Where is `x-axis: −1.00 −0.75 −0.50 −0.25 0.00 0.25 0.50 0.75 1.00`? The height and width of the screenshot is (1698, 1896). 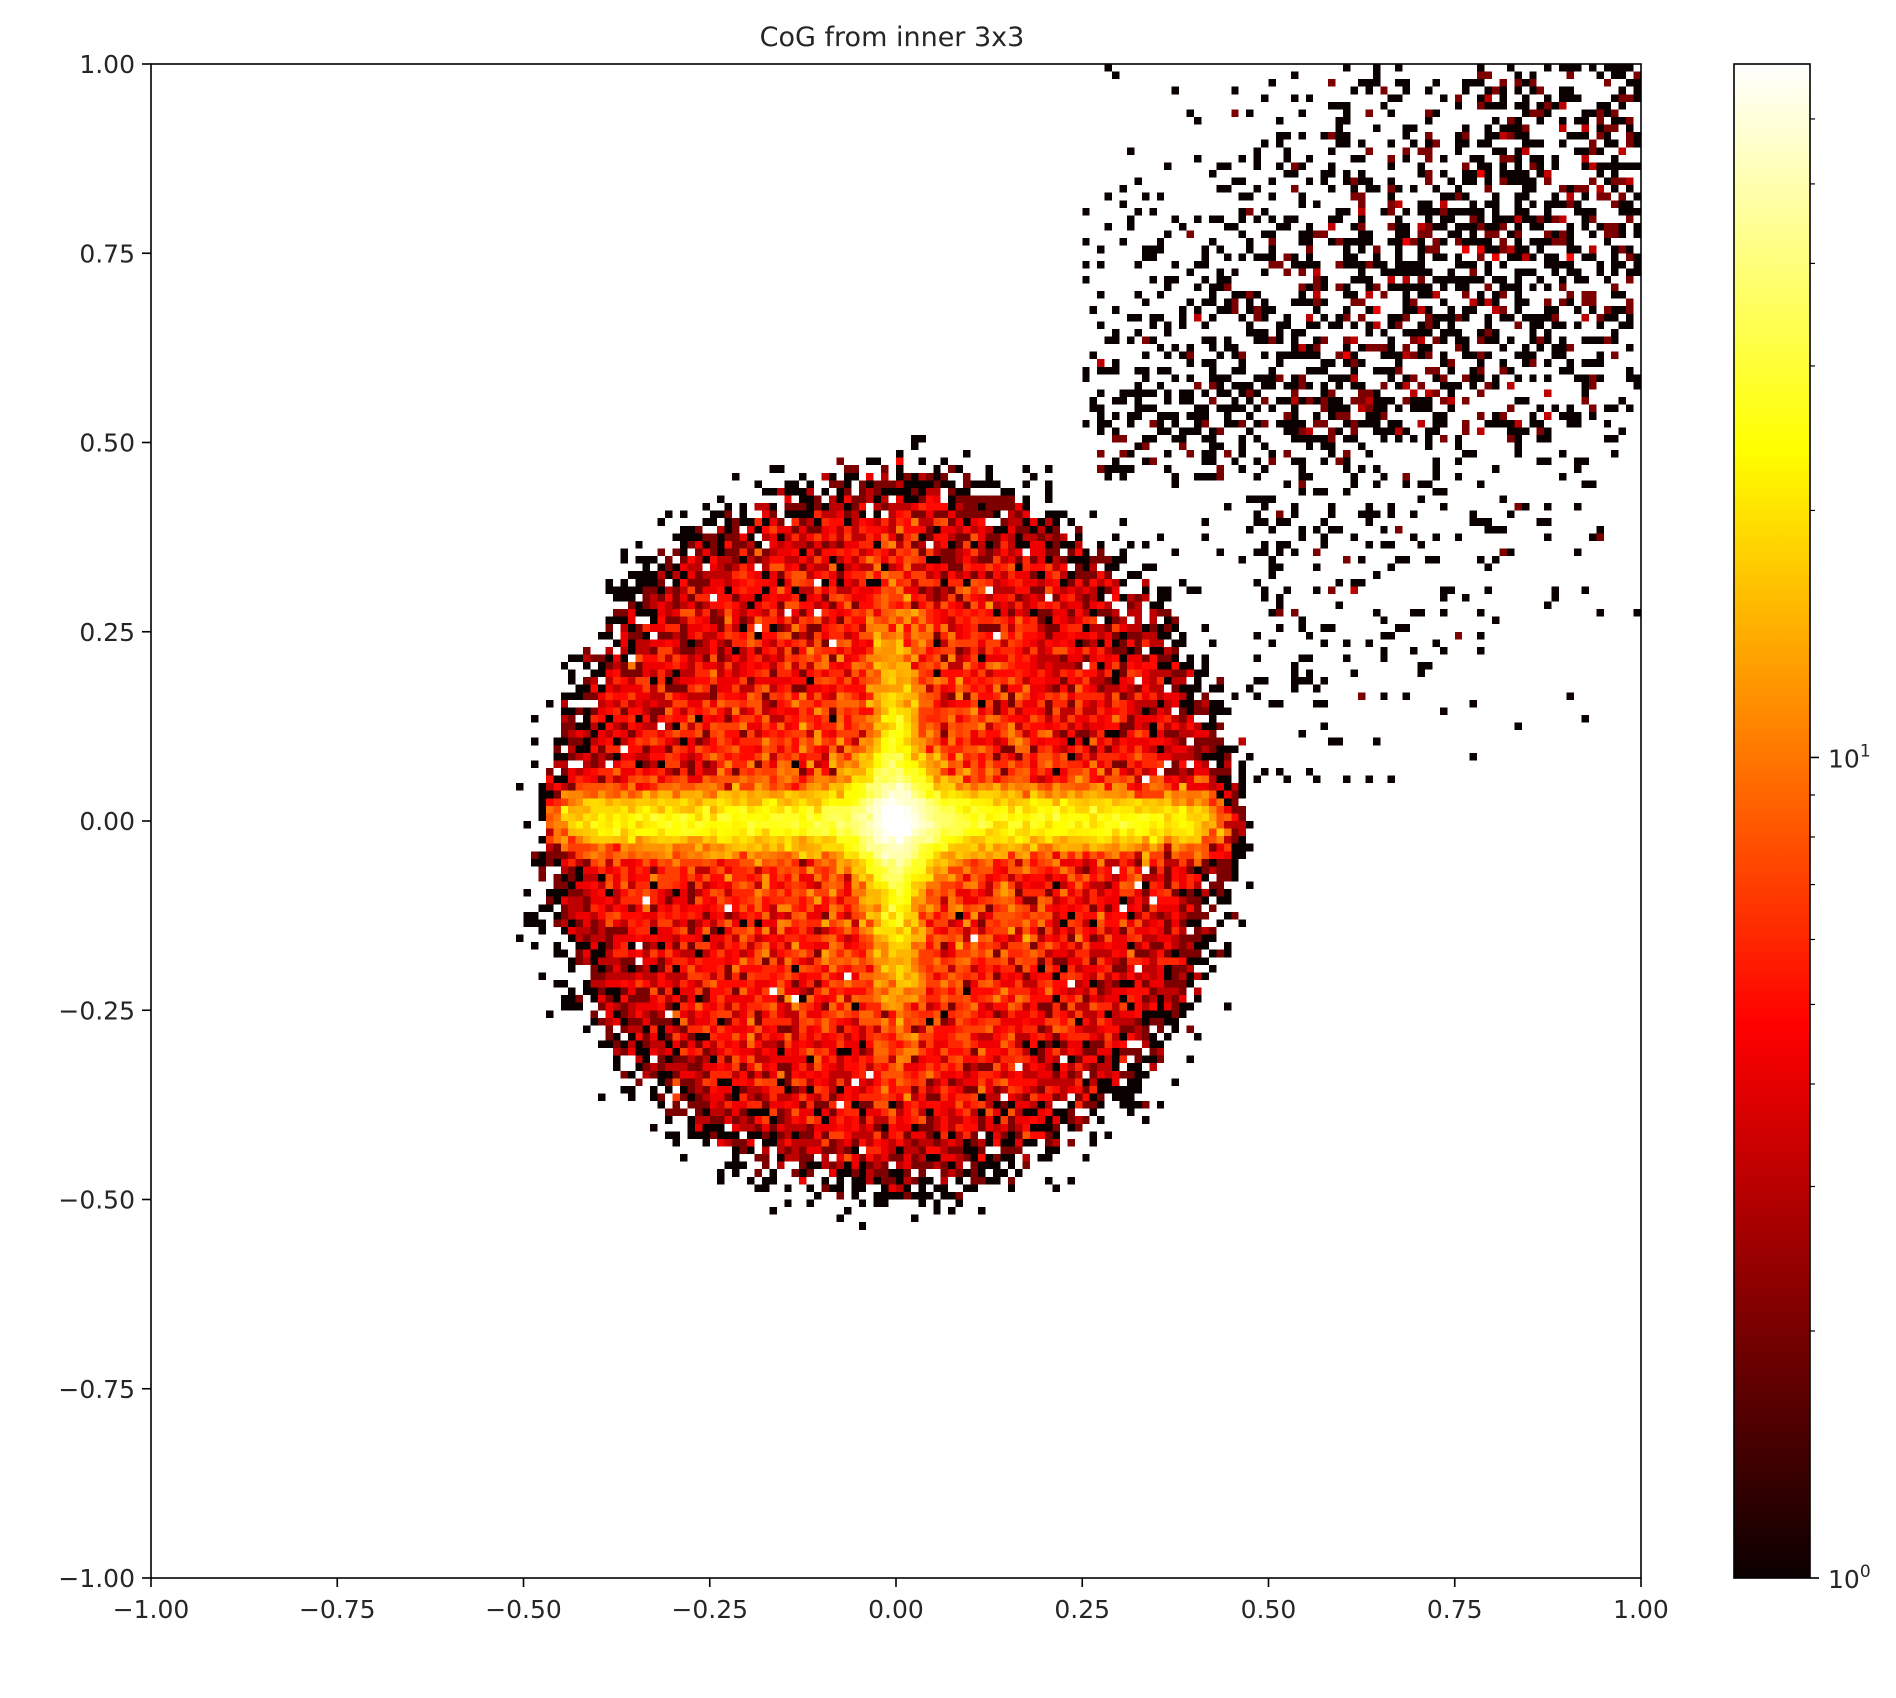
x-axis: −1.00 −0.75 −0.50 −0.25 0.00 0.25 0.50 0.75 1.00 is located at coordinates (891, 1601).